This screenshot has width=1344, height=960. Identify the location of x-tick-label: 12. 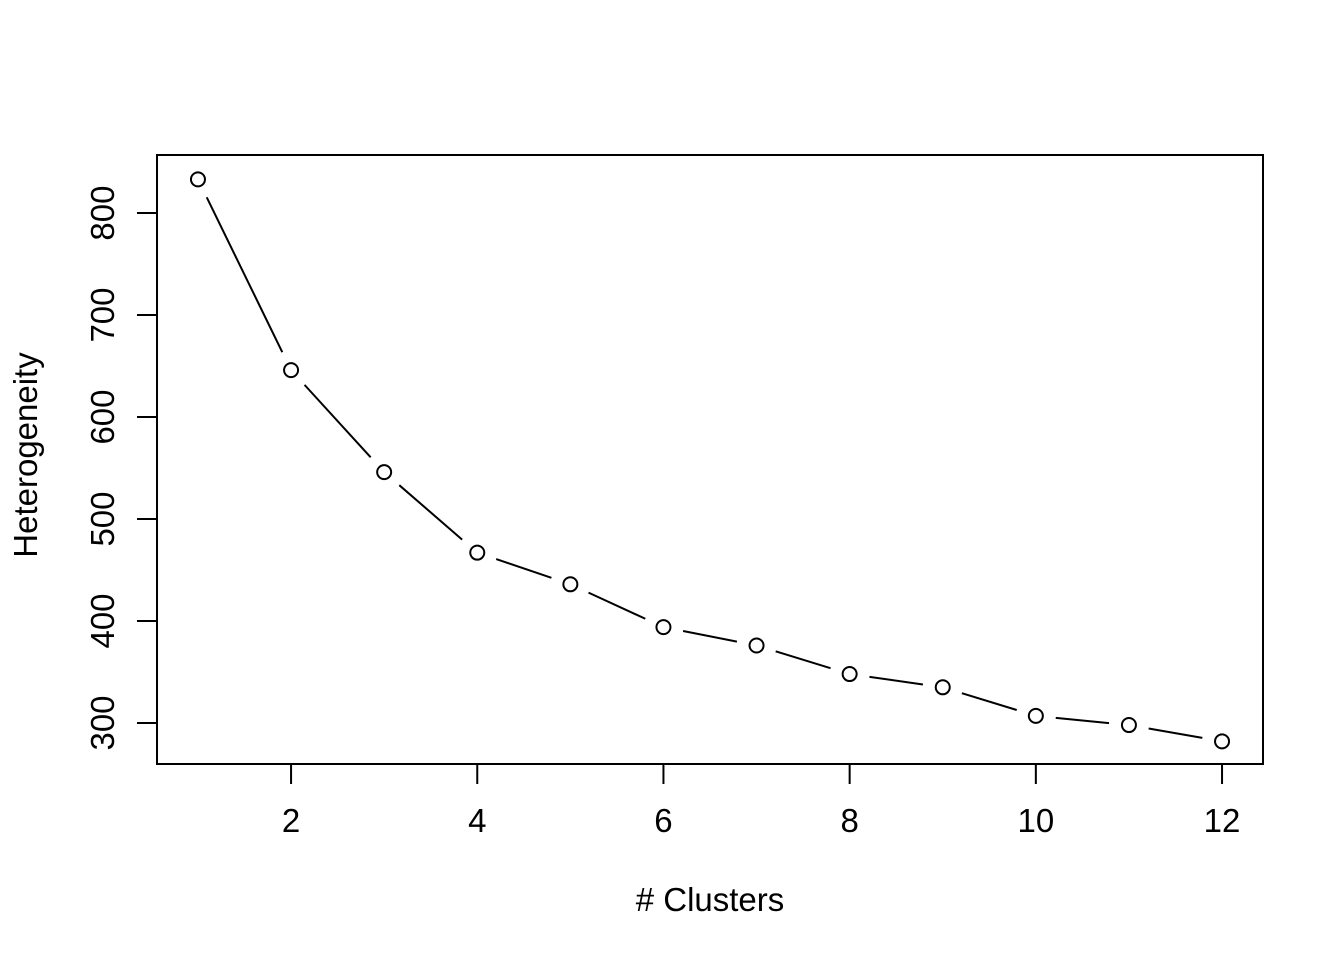
(1222, 820).